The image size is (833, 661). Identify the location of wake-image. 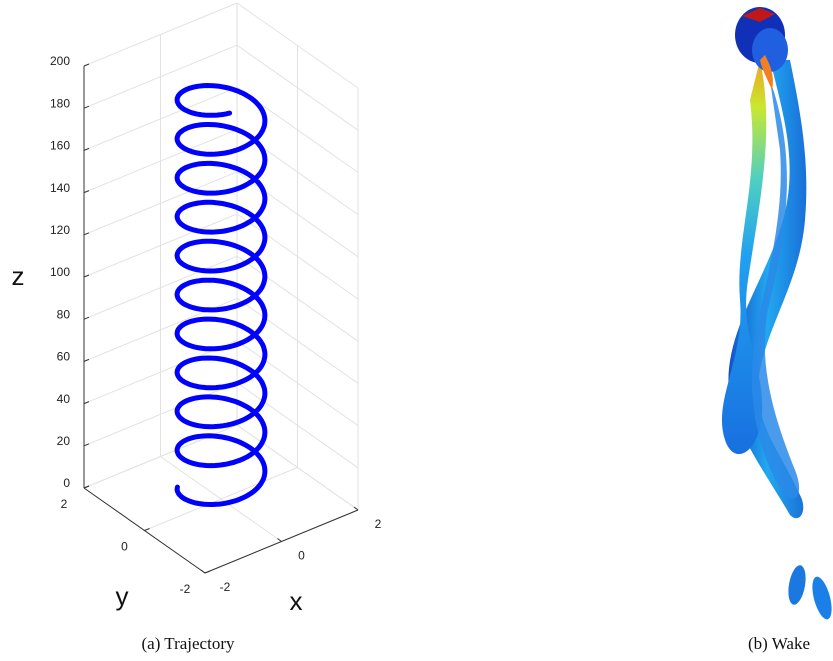
(776, 313).